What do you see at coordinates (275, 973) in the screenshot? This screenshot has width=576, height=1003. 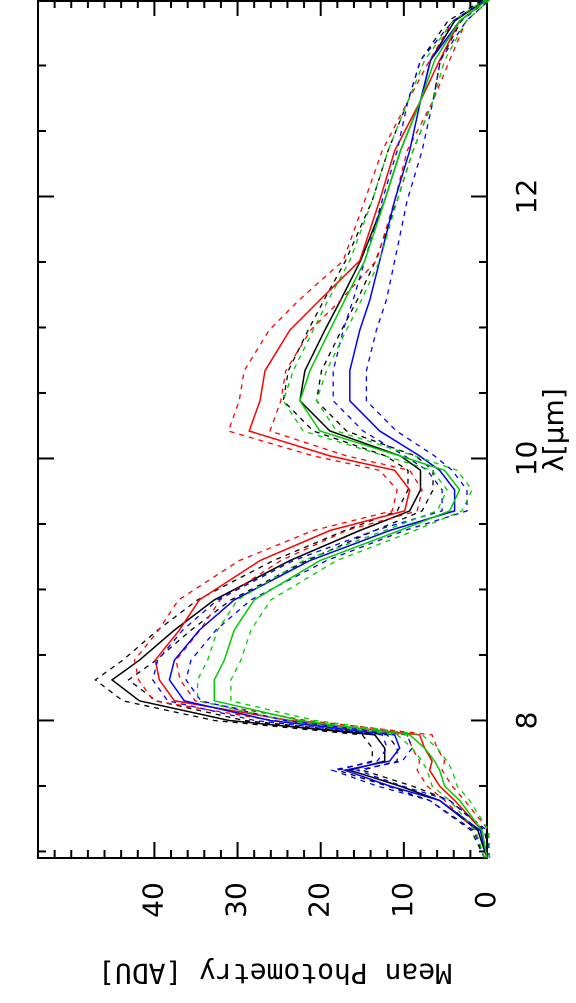 I see `y-axis-label: Mean Photometry [ADU]` at bounding box center [275, 973].